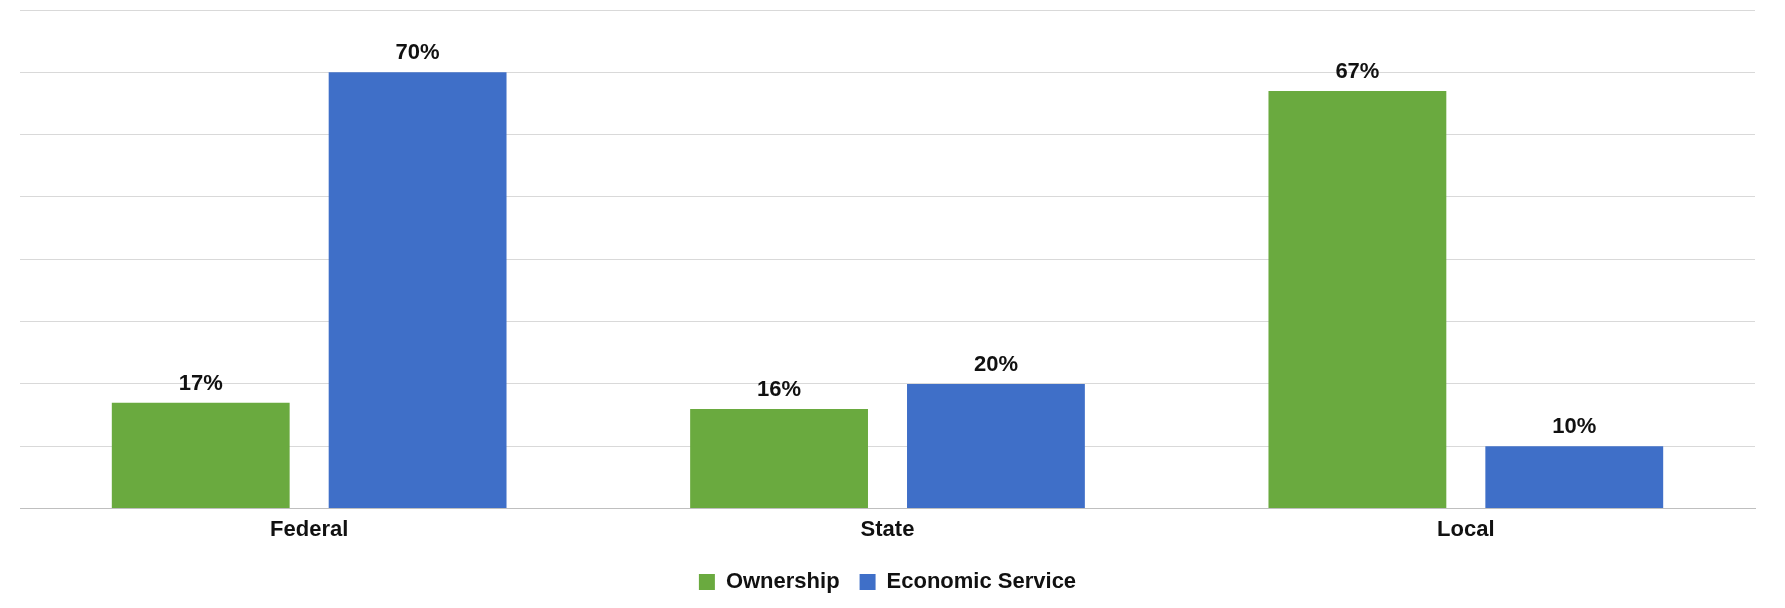  I want to click on x-tick-label: Federal, so click(309, 528).